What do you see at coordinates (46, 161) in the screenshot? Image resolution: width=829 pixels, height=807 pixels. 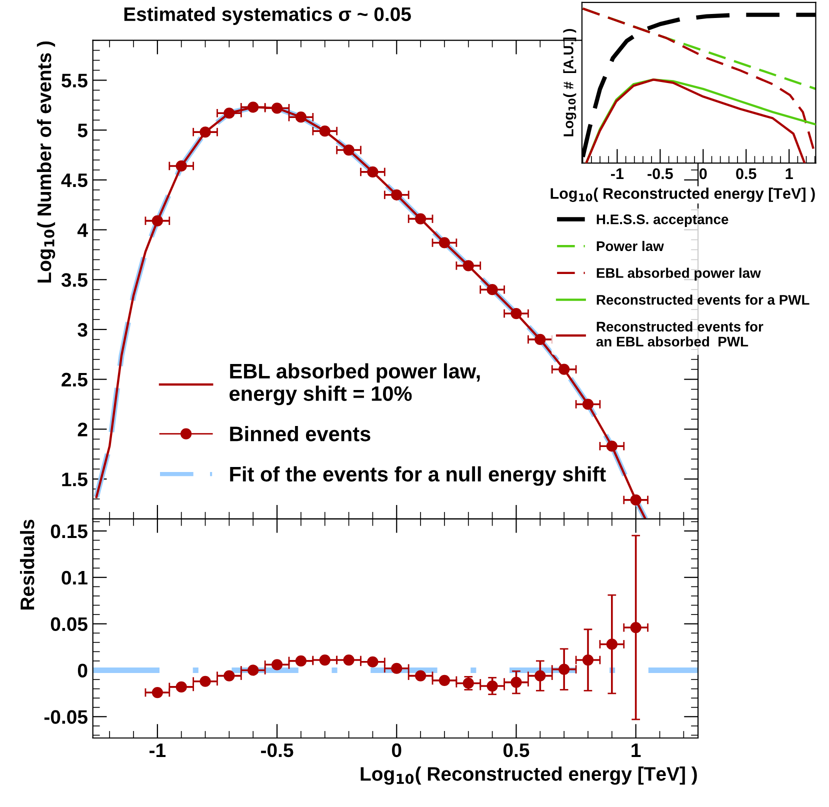 I see `y-axis-title: Log$_{10}$( Number of events )` at bounding box center [46, 161].